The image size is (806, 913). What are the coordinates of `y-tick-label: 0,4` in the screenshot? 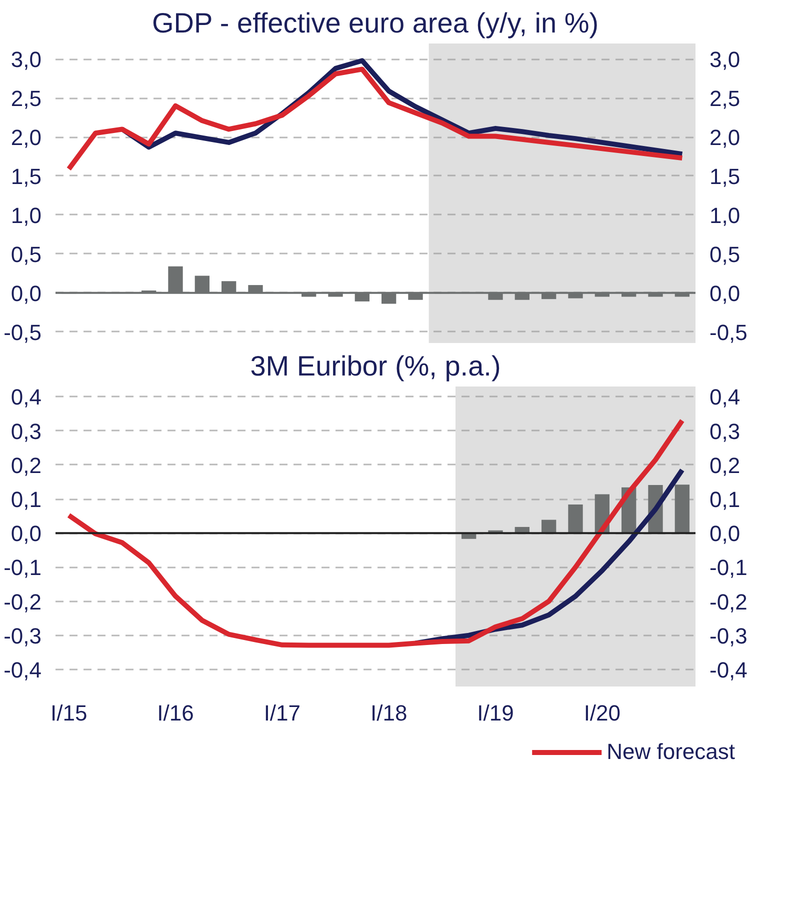 It's located at (26, 397).